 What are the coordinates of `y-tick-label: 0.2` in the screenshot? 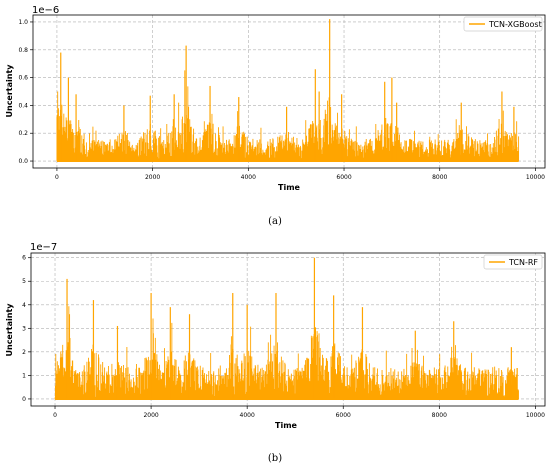 It's located at (23, 133).